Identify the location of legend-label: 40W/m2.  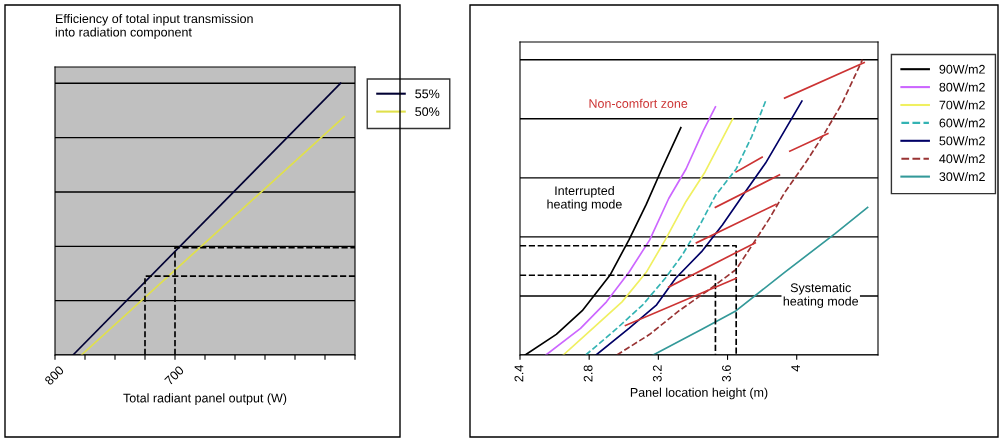
(962, 159).